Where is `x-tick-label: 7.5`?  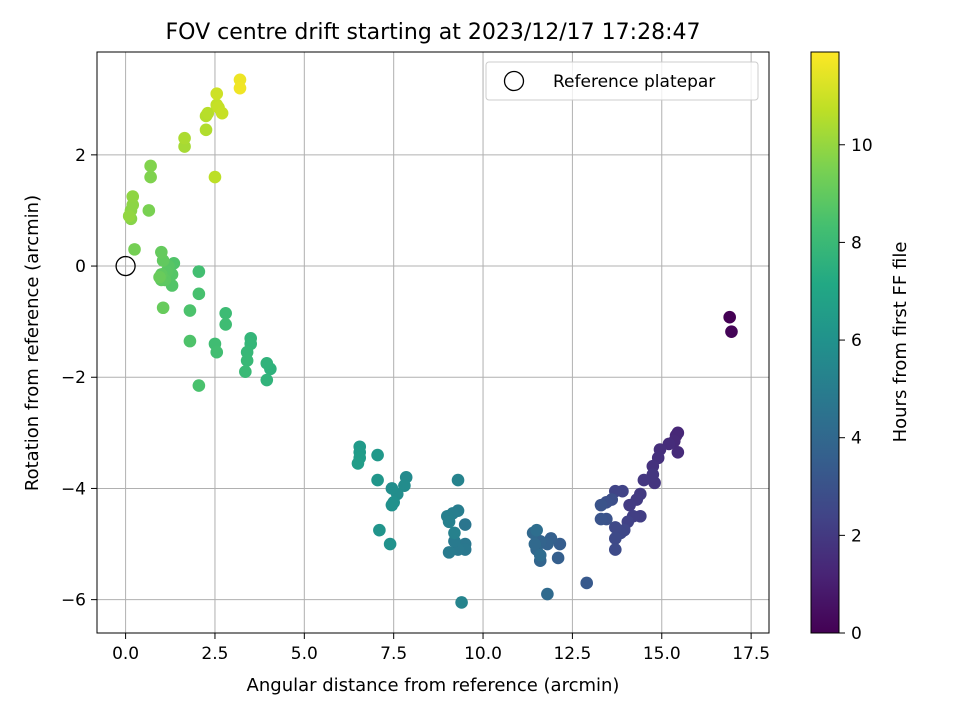
x-tick-label: 7.5 is located at coordinates (393, 654).